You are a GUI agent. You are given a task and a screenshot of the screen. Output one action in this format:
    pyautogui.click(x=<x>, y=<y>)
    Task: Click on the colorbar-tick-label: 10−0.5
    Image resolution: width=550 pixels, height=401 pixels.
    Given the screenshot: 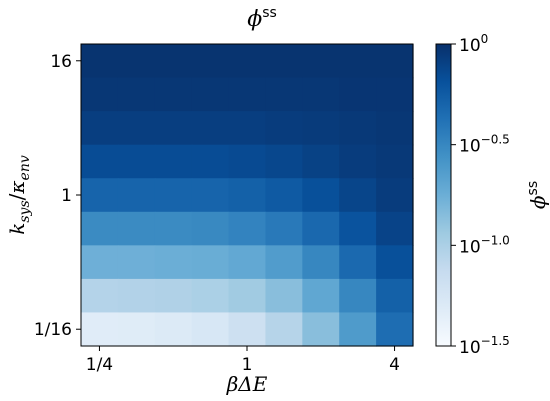 What is the action you would take?
    pyautogui.click(x=484, y=145)
    